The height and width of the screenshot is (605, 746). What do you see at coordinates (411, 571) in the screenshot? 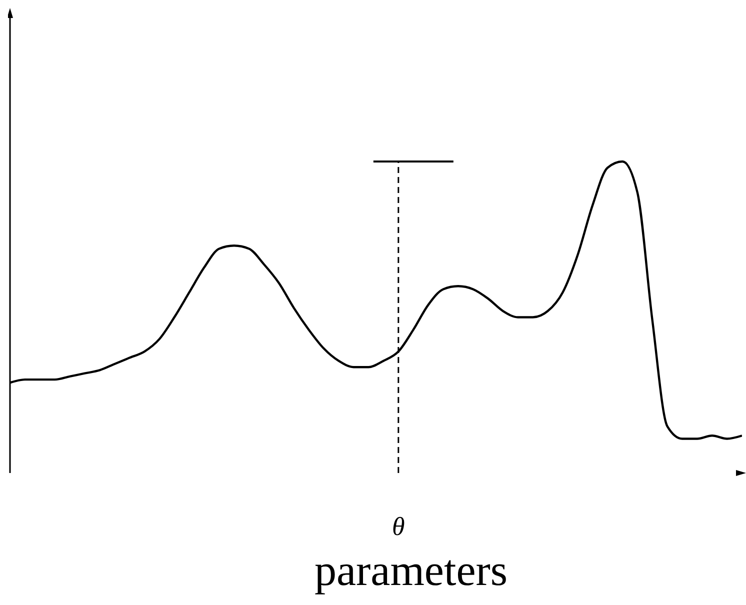
I see `x-axis-title: parameters` at bounding box center [411, 571].